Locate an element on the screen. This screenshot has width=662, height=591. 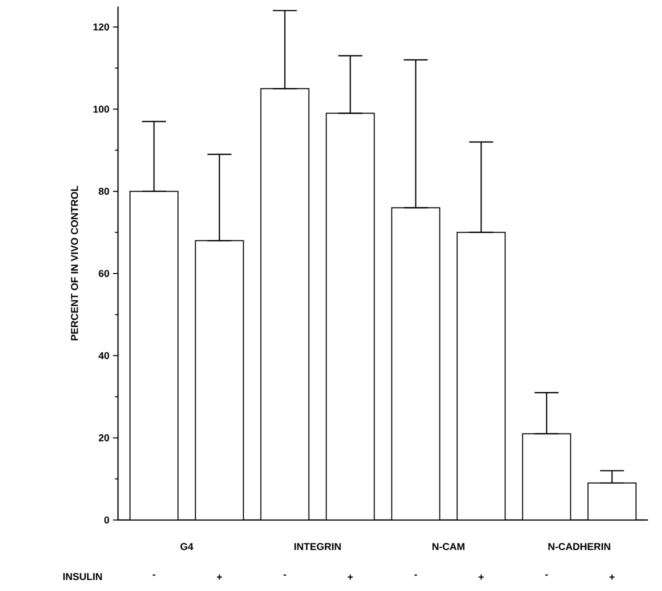
text: INTEGRIN is located at coordinates (317, 546).